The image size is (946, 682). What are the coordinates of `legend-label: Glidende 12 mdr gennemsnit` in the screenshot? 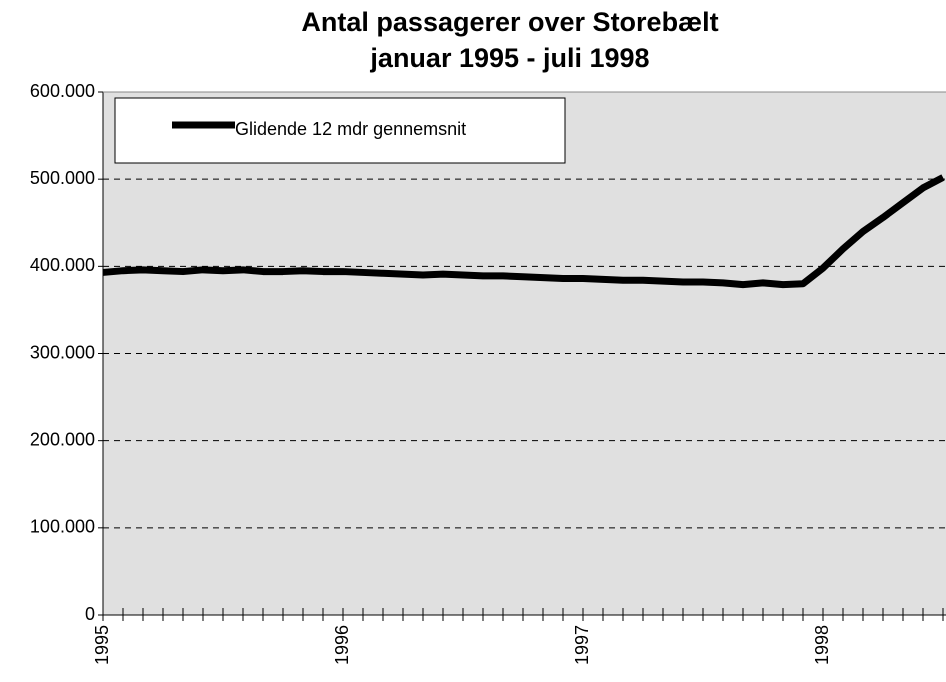 It's located at (350, 129).